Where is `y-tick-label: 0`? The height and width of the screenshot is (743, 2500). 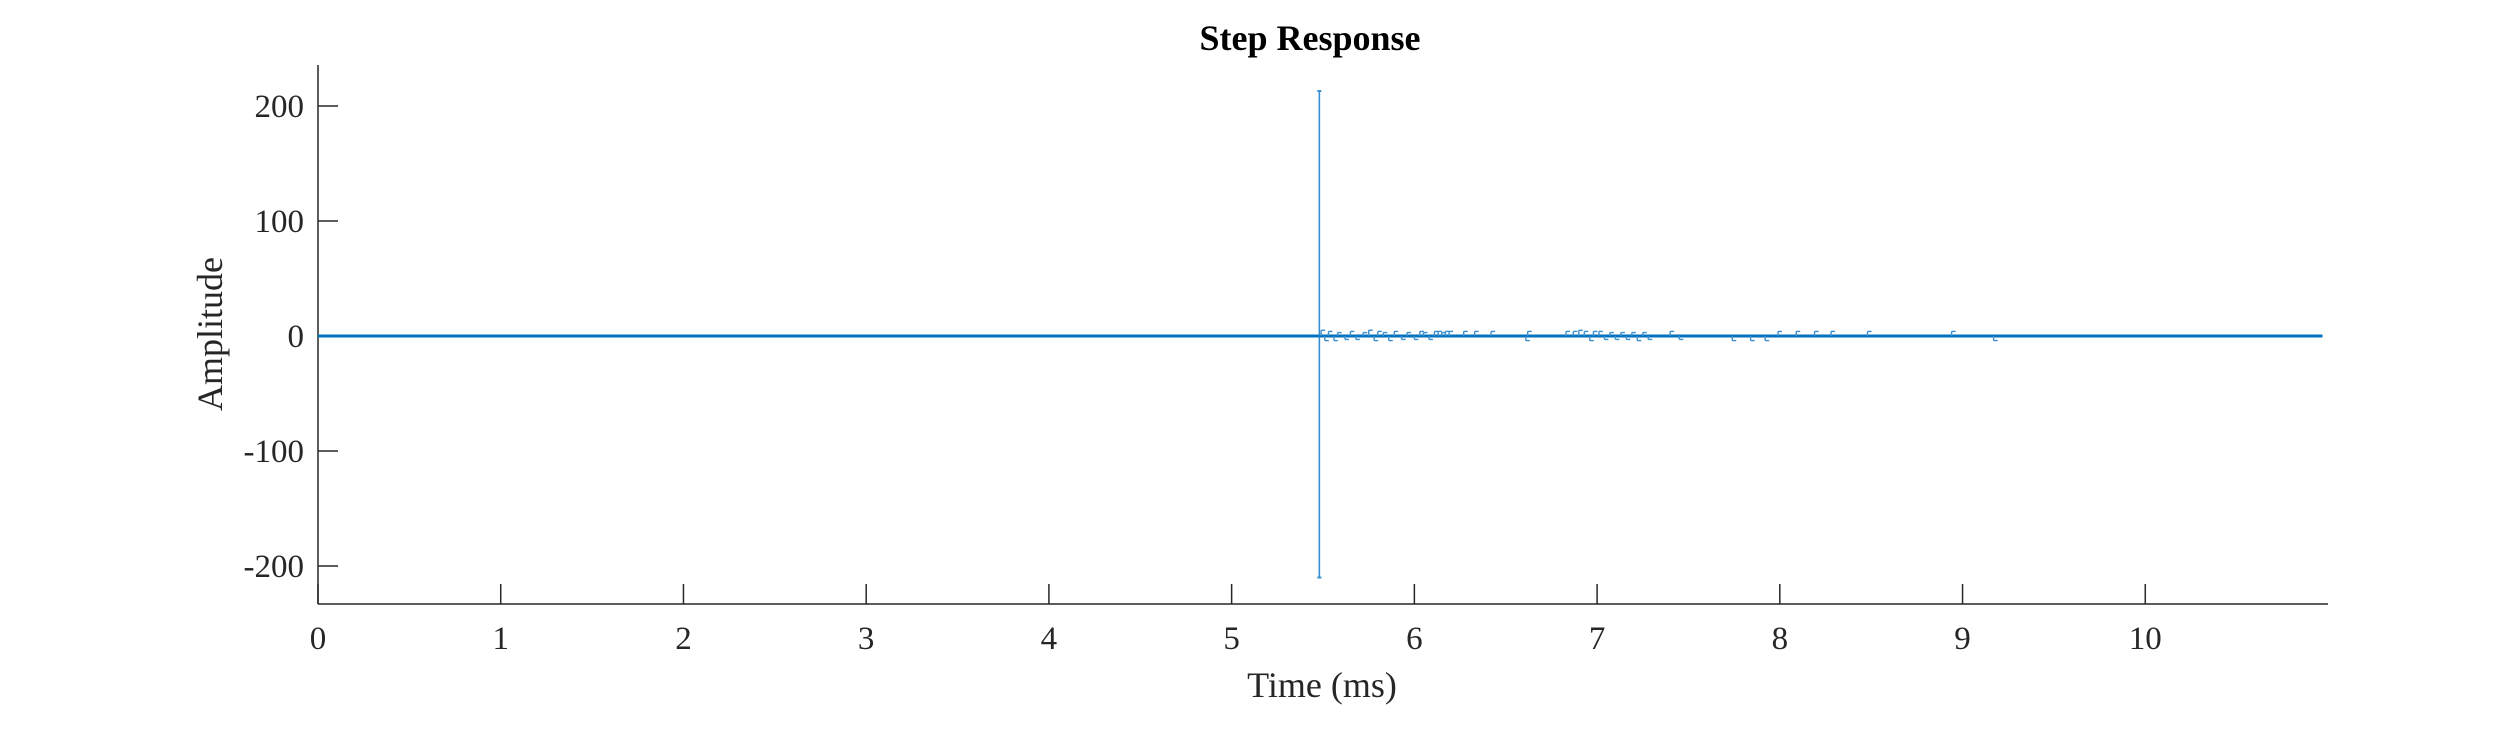
y-tick-label: 0 is located at coordinates (296, 337).